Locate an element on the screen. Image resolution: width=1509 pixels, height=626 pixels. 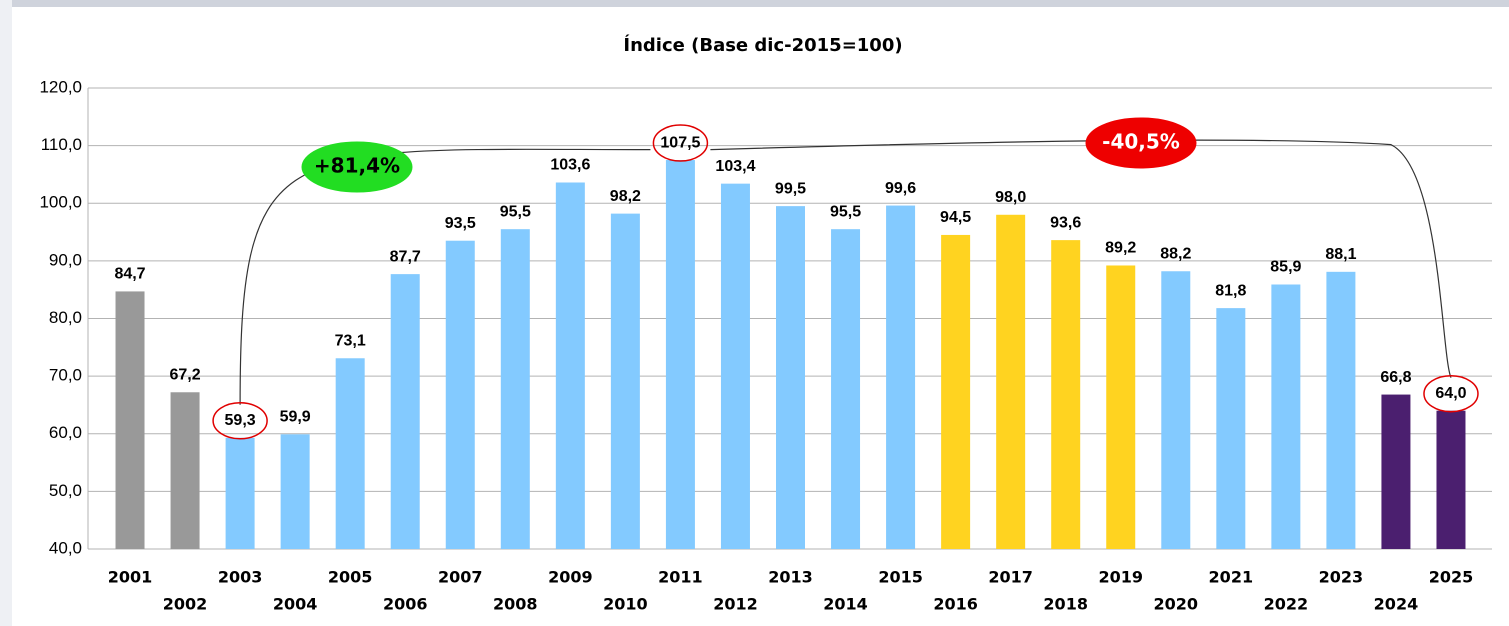
value-label: 103,4 is located at coordinates (735, 166).